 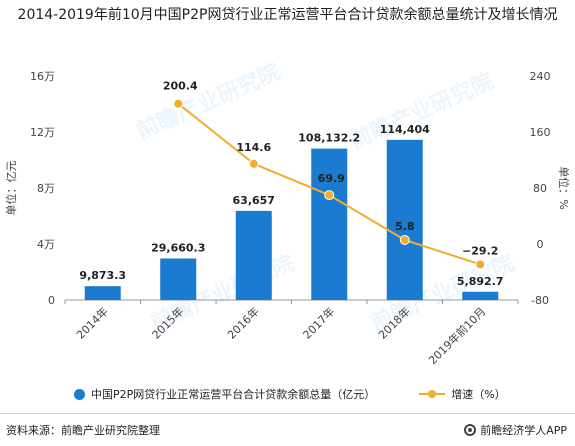 I want to click on x-tick-label: 2016年, so click(x=242, y=322).